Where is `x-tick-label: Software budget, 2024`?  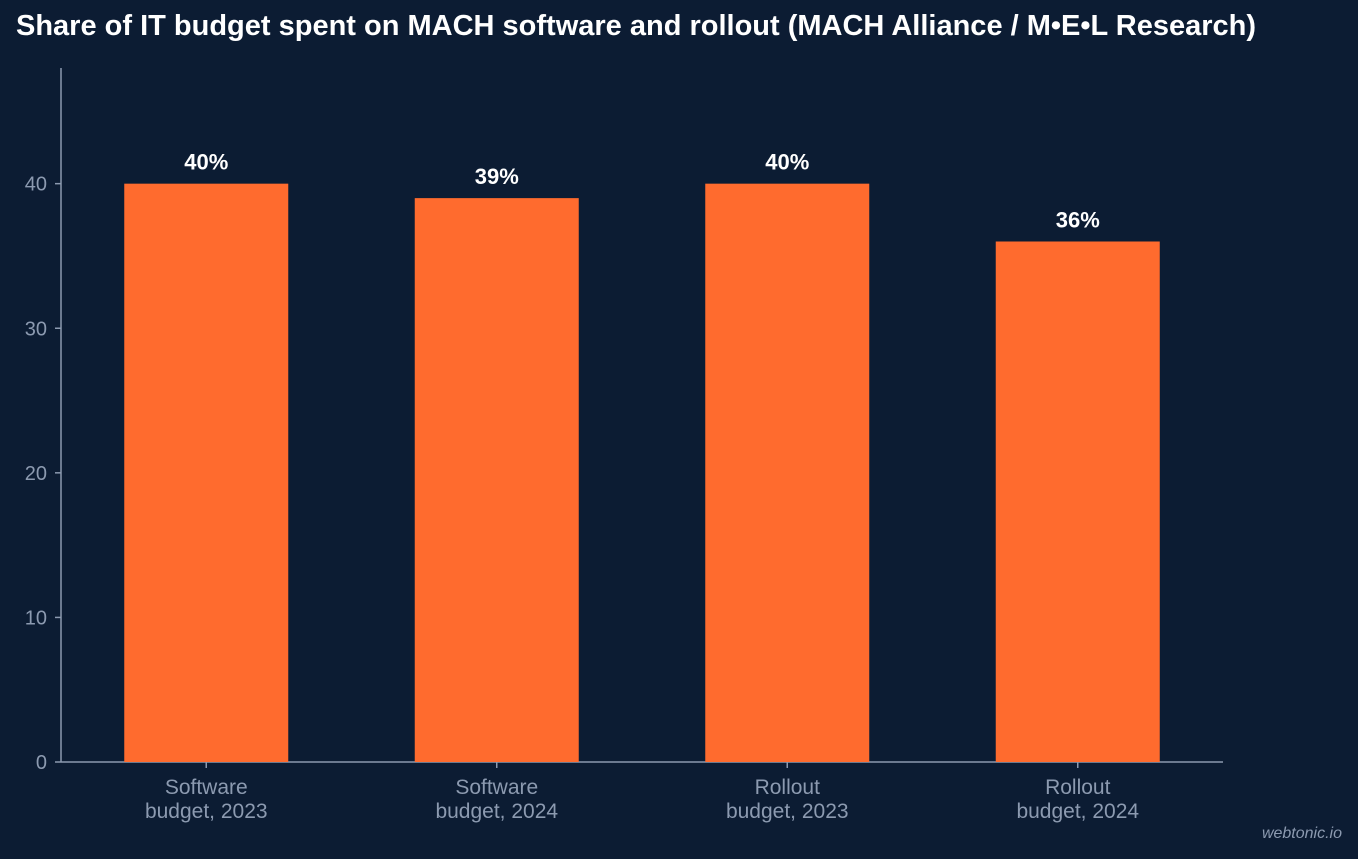
x-tick-label: Software budget, 2024 is located at coordinates (496, 799).